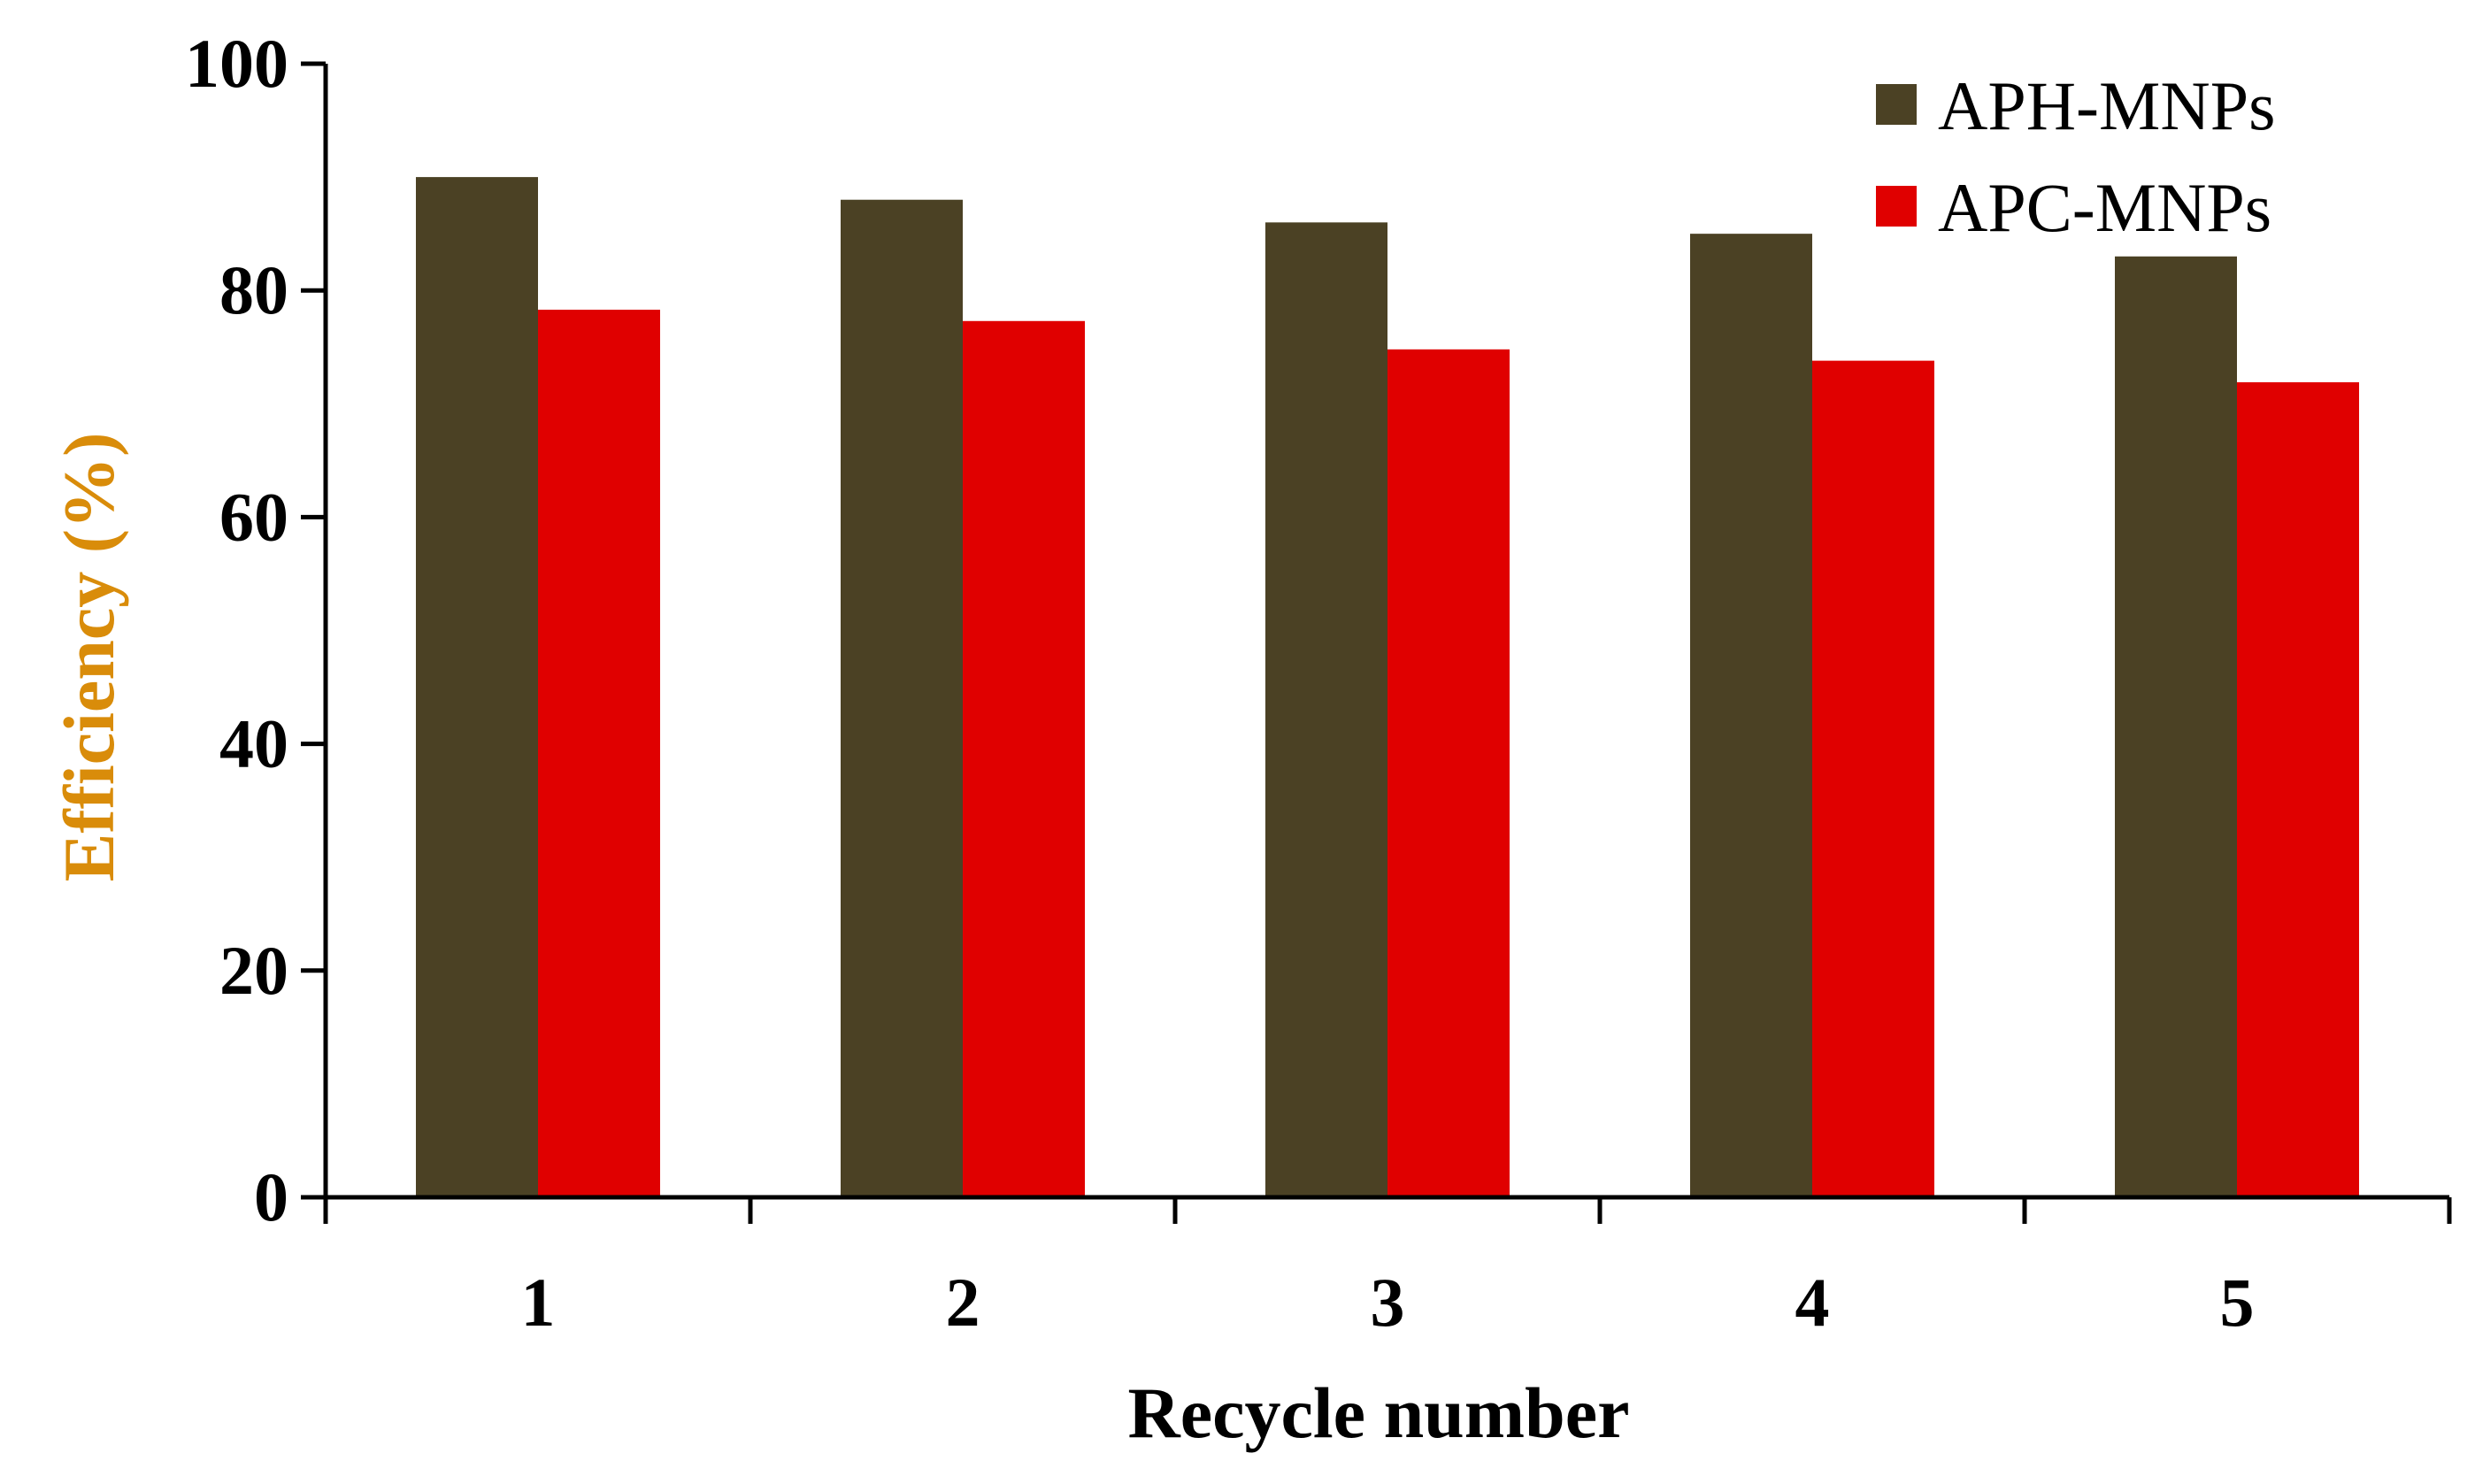 The height and width of the screenshot is (1484, 2475). What do you see at coordinates (89, 657) in the screenshot?
I see `y-axis-title: Efficiency (%)` at bounding box center [89, 657].